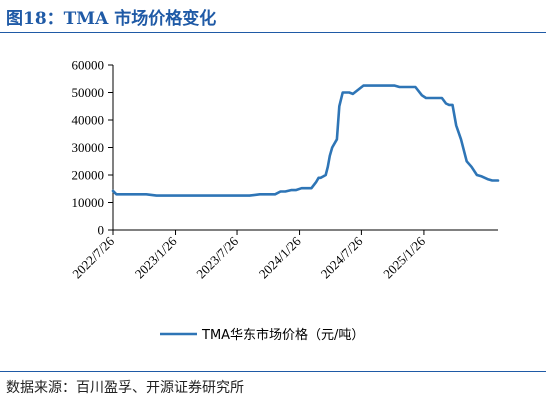  What do you see at coordinates (280, 257) in the screenshot?
I see `x-tick-label: 2024/1/26` at bounding box center [280, 257].